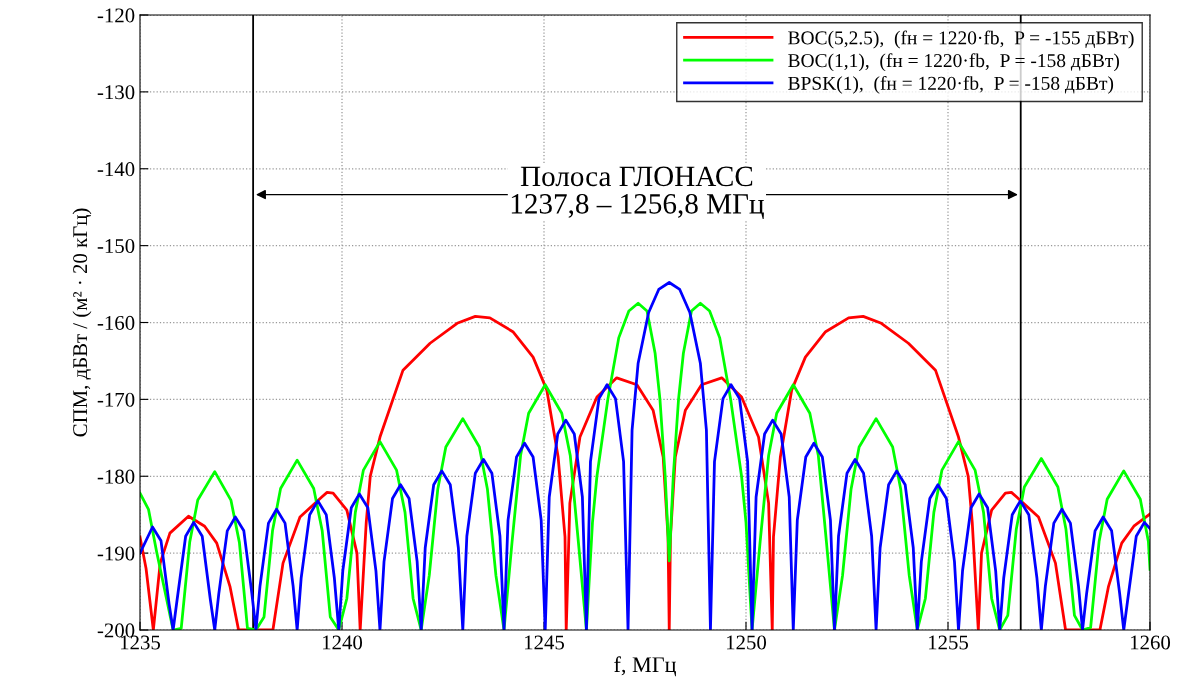  Describe the element at coordinates (116, 553) in the screenshot. I see `y-tick-label: -190` at that location.